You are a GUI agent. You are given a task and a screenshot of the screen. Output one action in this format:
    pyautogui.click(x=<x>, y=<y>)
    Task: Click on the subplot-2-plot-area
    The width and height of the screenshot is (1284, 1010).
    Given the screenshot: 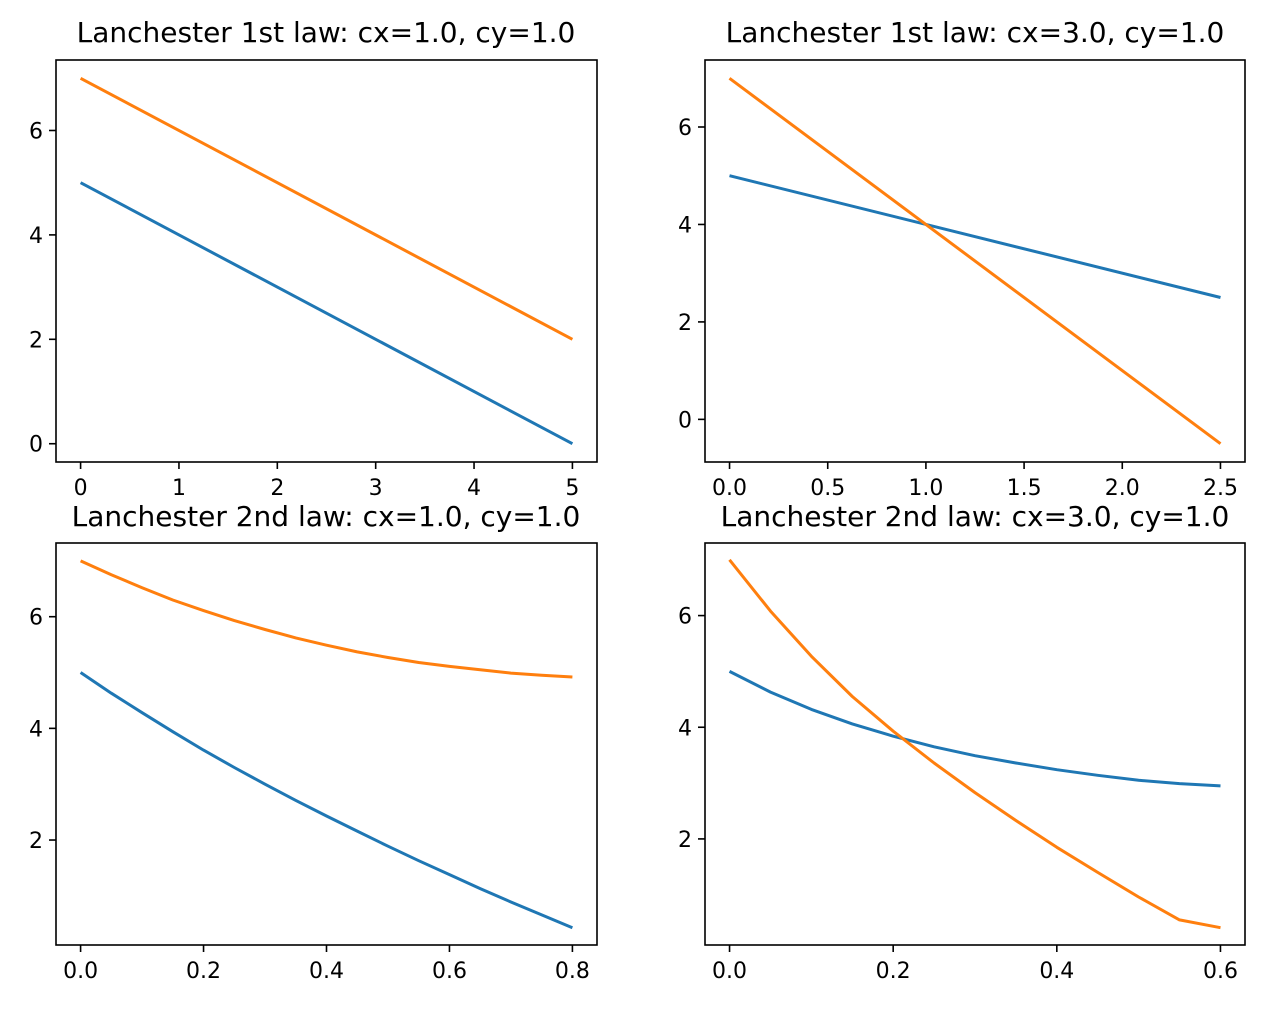 What is the action you would take?
    pyautogui.click(x=975, y=261)
    